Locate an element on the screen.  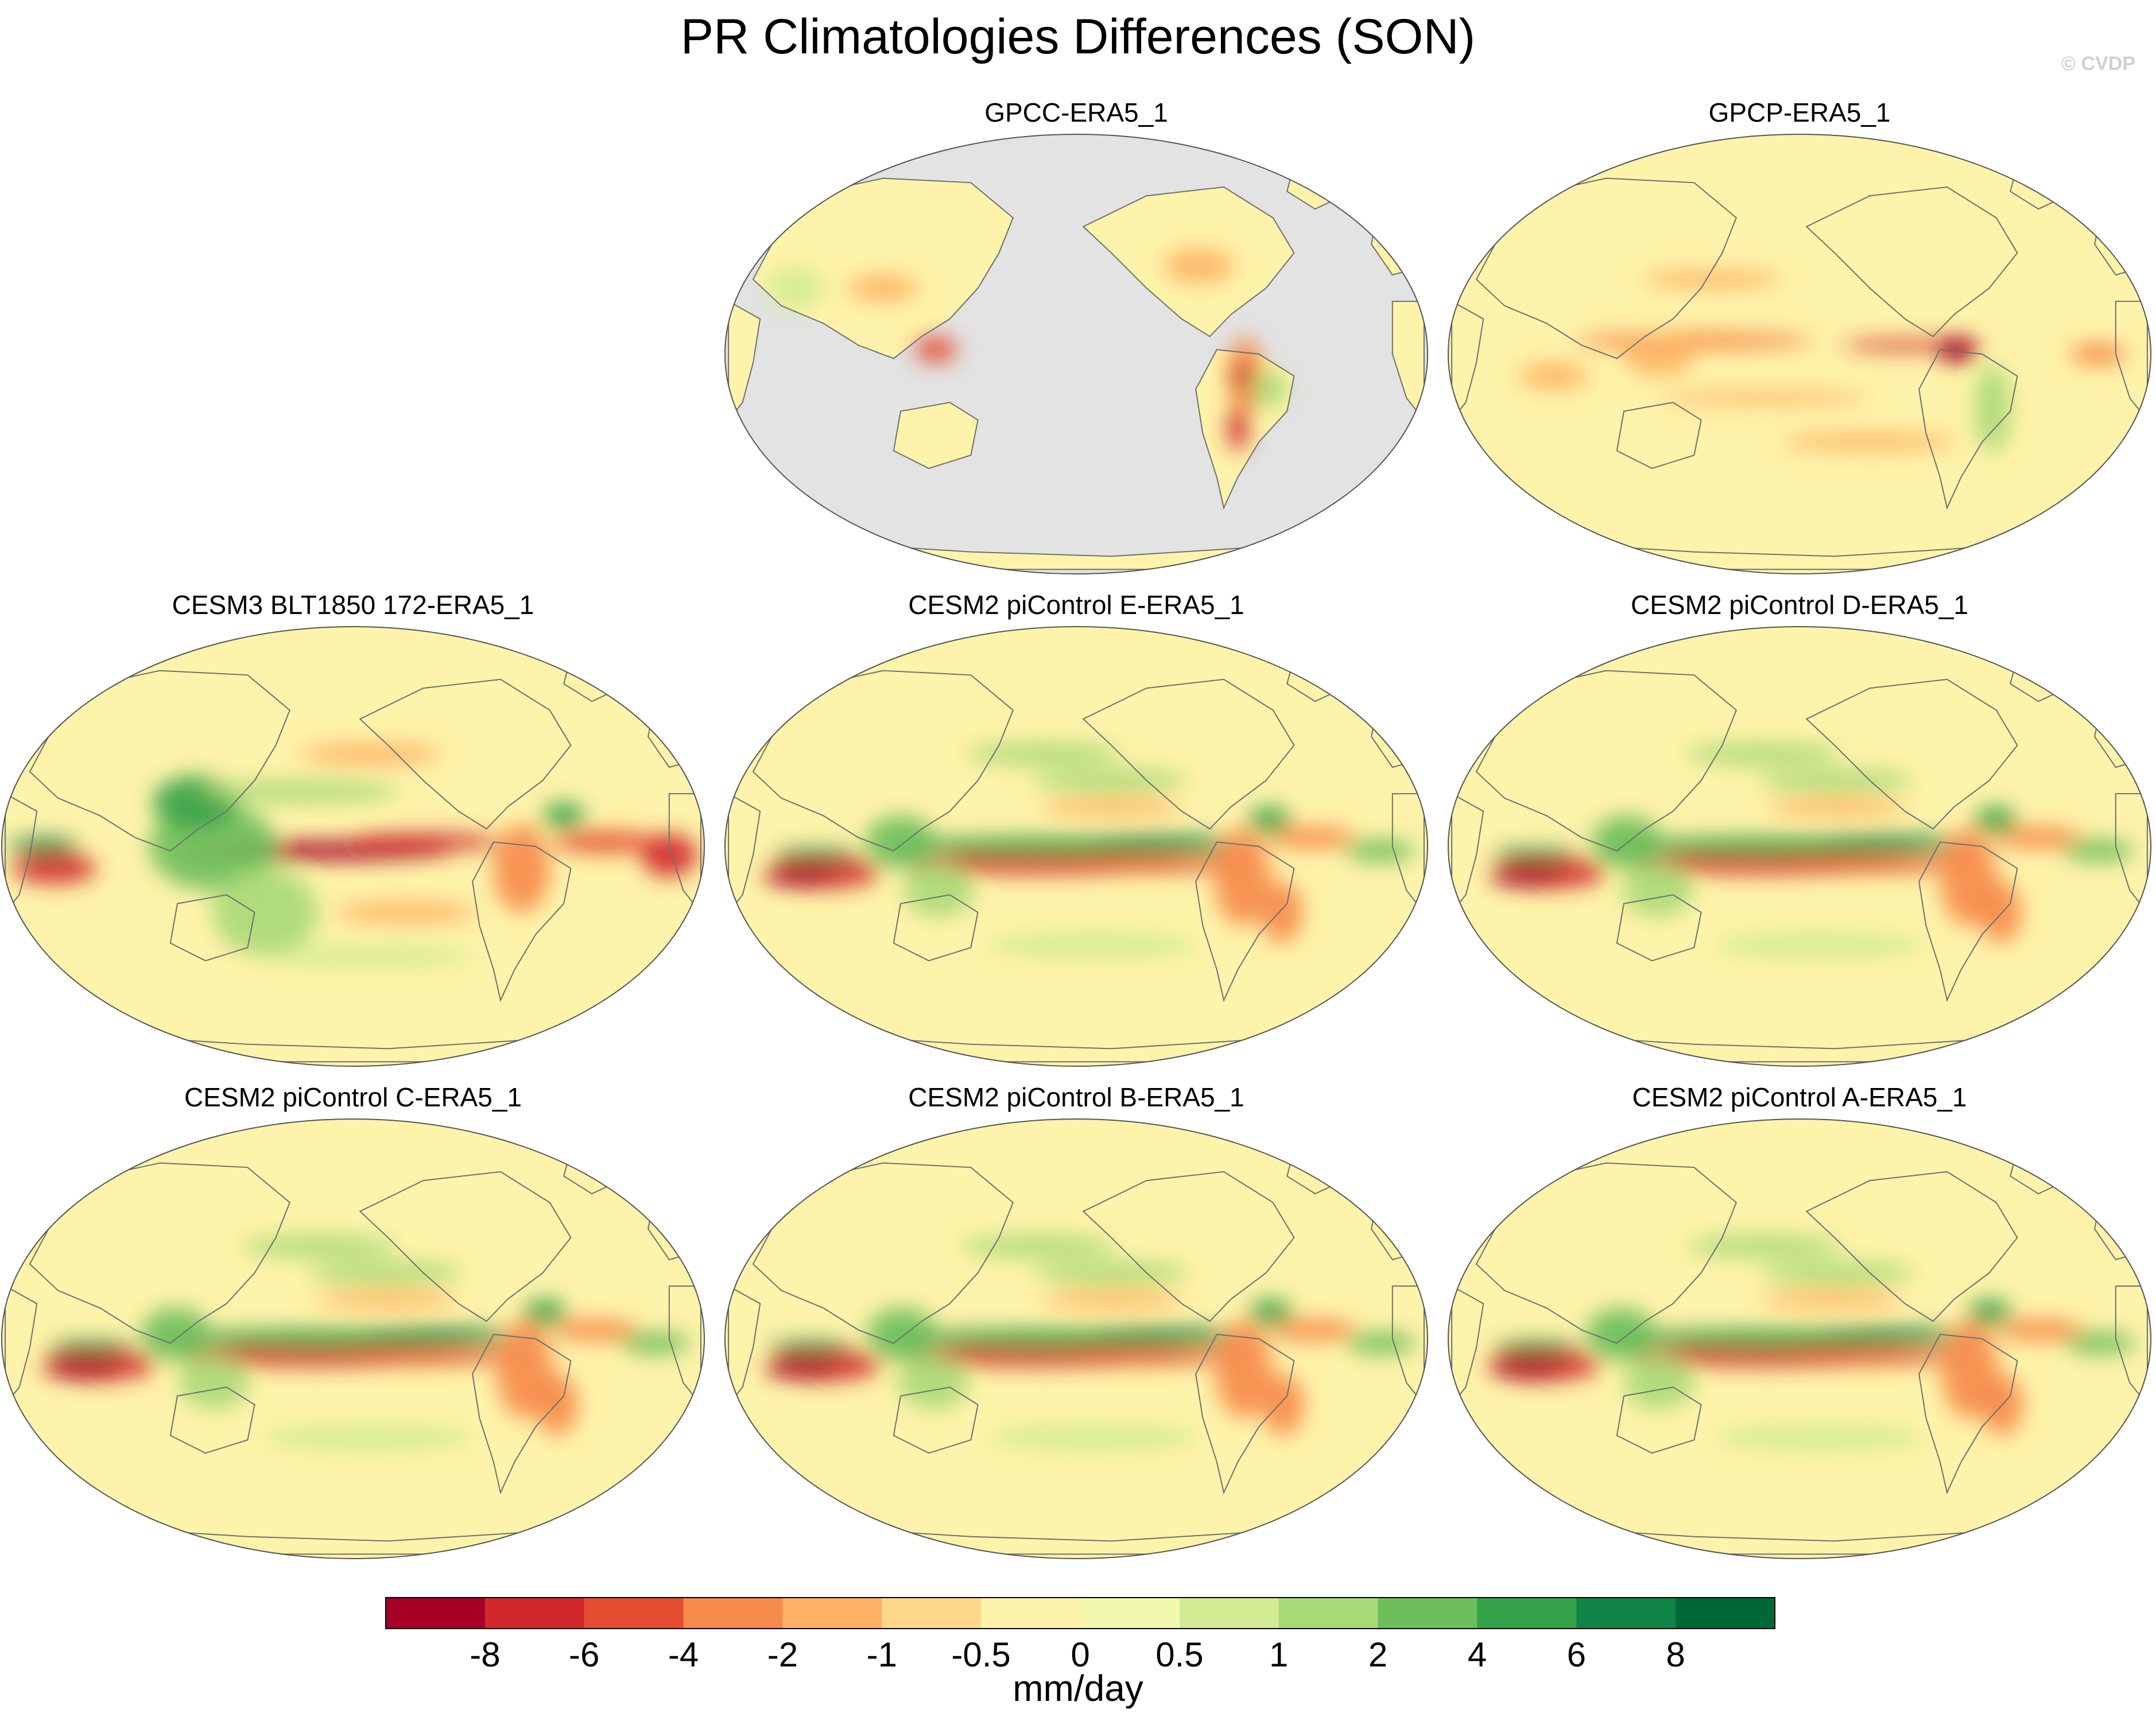
panel-cesm2-b: CESM2 piControl B-ERA5_1 is located at coordinates (1076, 1322).